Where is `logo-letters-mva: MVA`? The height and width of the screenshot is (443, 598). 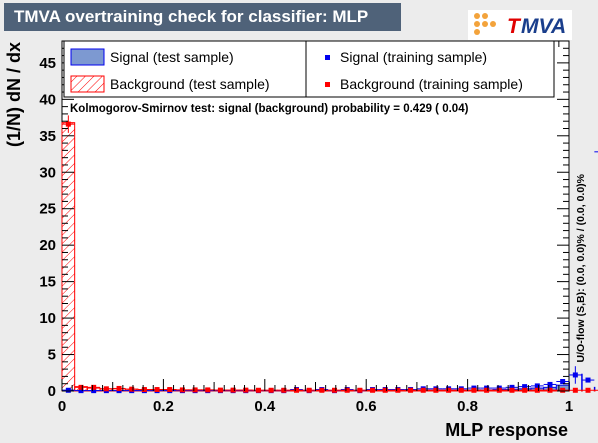 logo-letters-mva: MVA is located at coordinates (543, 26).